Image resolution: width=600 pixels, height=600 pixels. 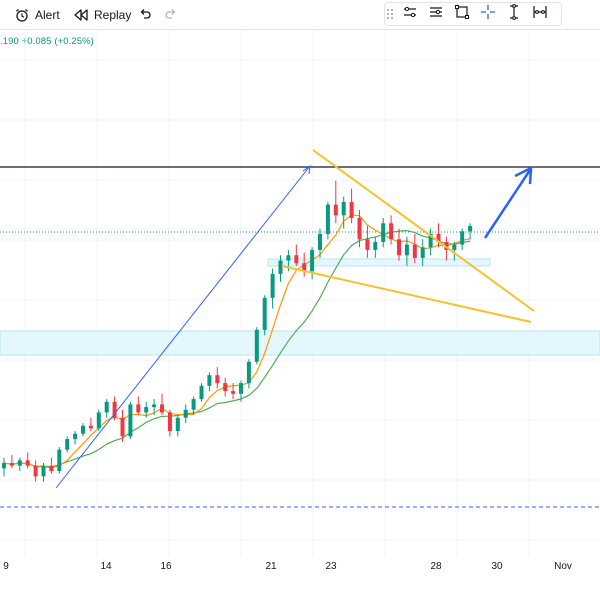 What do you see at coordinates (300, 15) in the screenshot?
I see `top-toolbar: Alert Replay` at bounding box center [300, 15].